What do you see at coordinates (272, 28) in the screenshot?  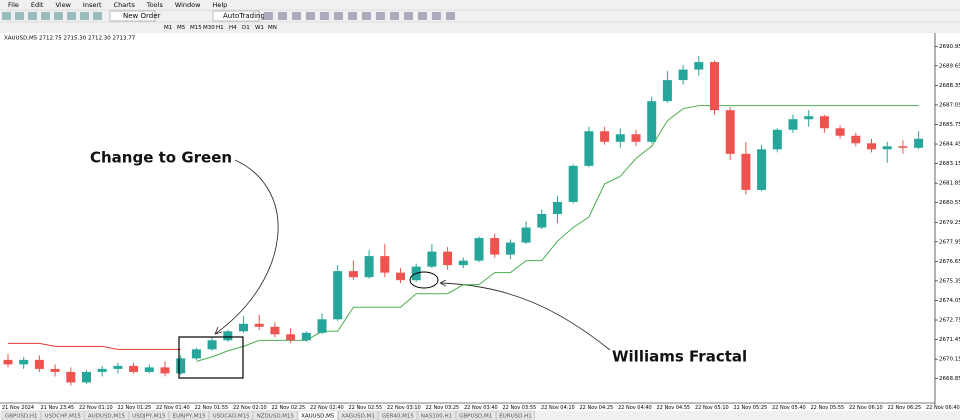 I see `timeframe-button: MN` at bounding box center [272, 28].